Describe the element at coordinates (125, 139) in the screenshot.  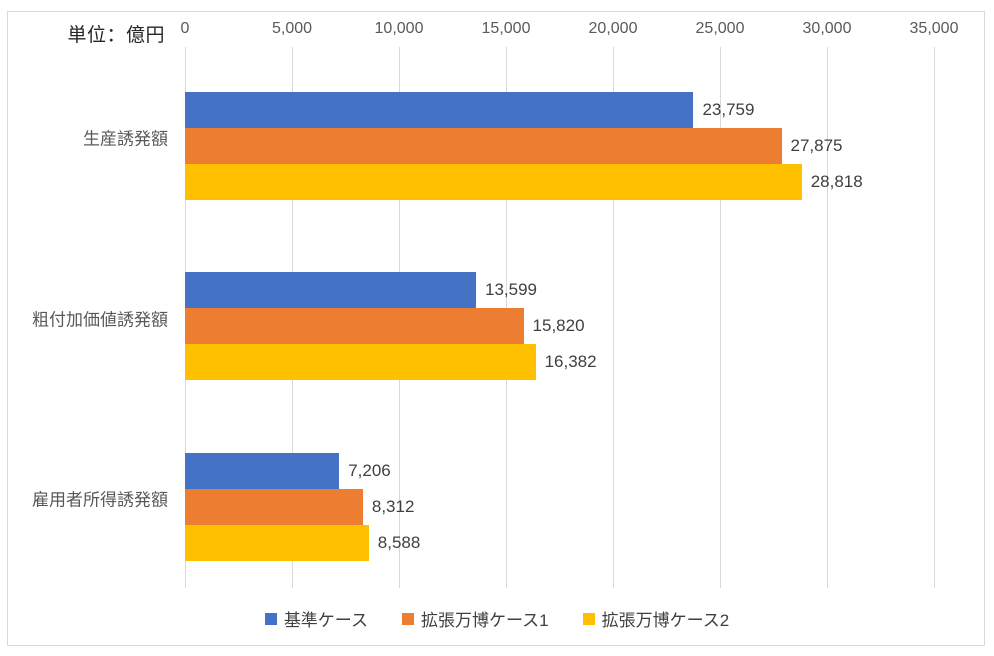
I see `category-label: 生産誘発額` at that location.